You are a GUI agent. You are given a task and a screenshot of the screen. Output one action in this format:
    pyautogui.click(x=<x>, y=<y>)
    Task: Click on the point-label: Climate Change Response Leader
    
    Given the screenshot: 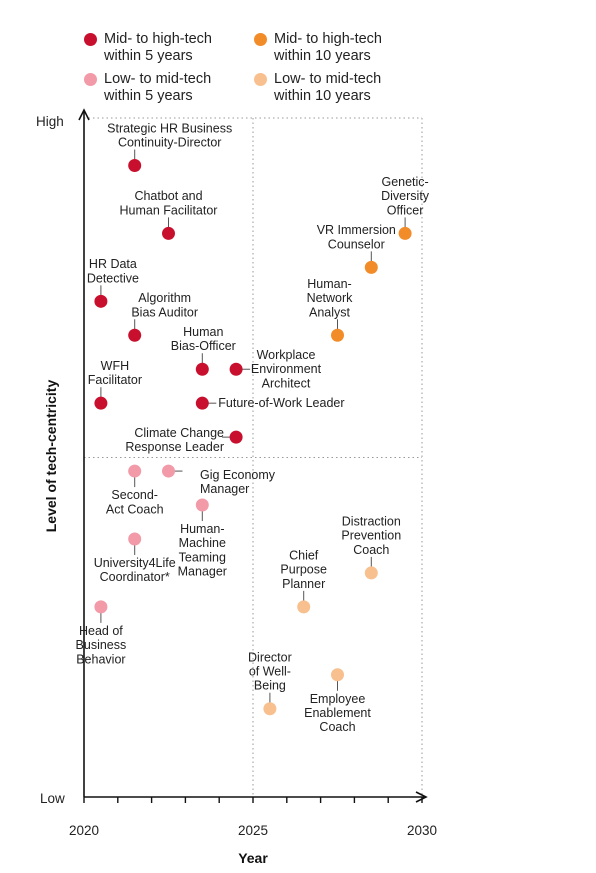 What is the action you would take?
    pyautogui.click(x=174, y=440)
    